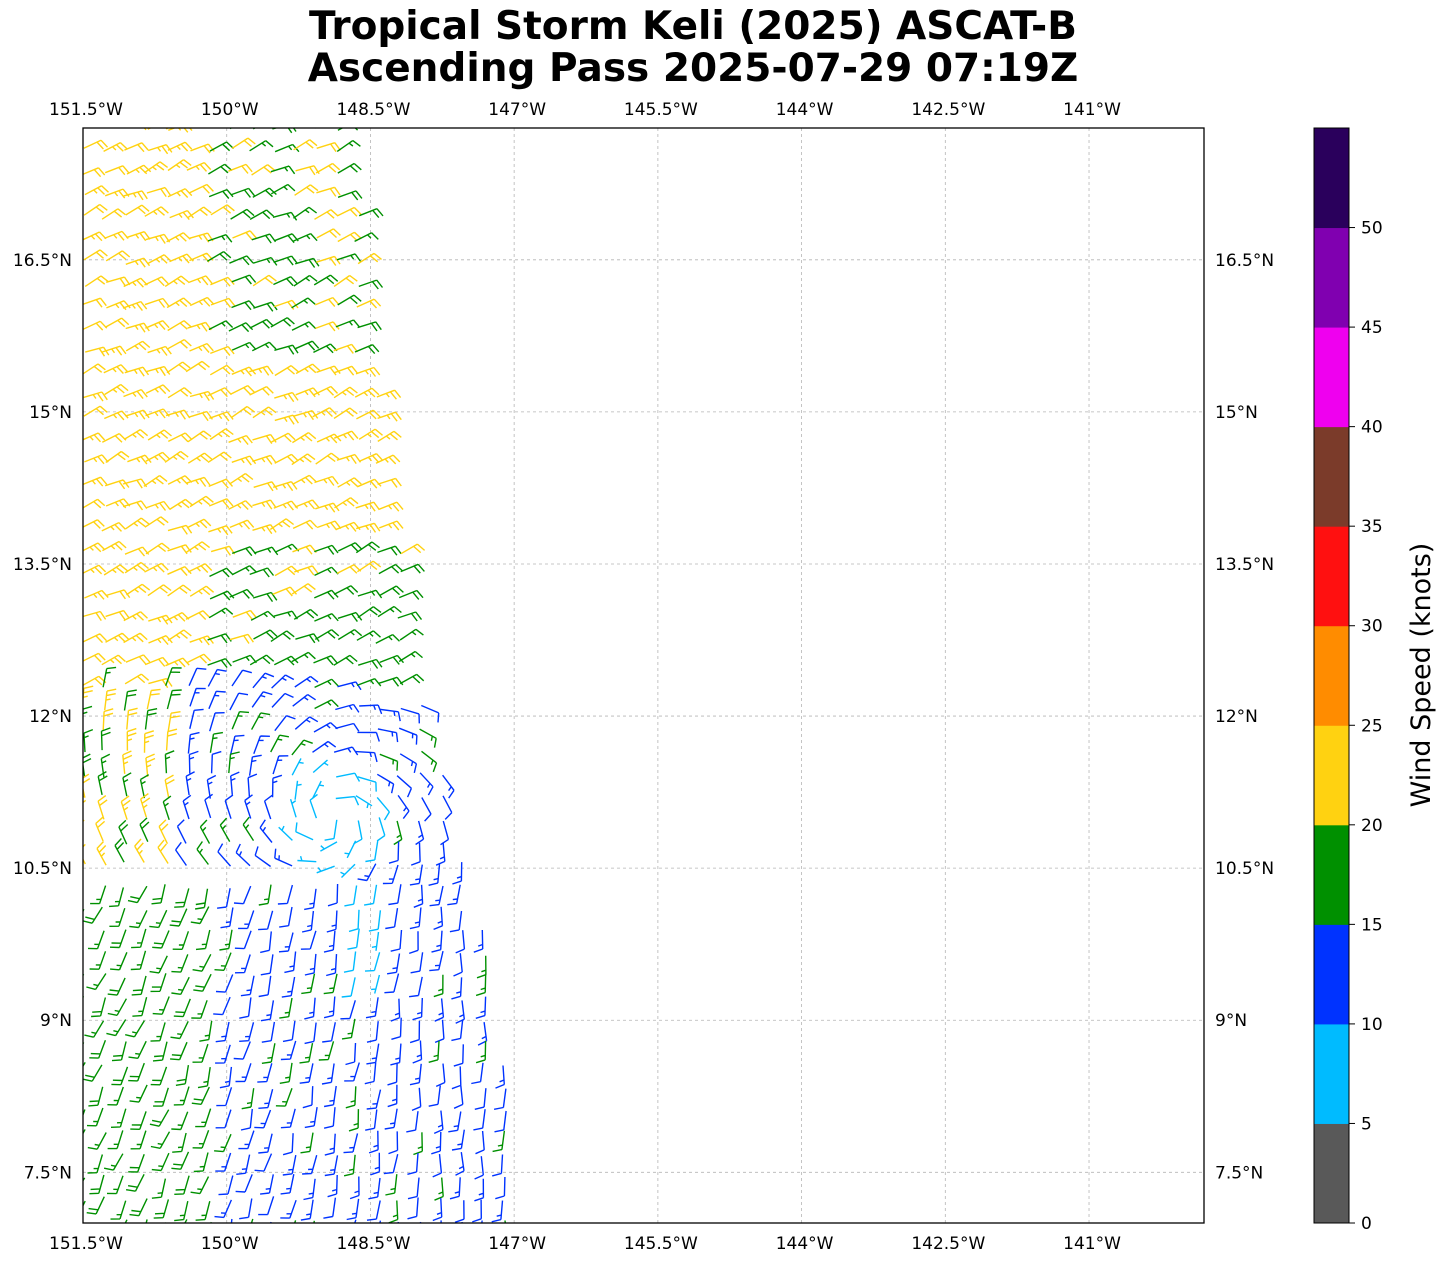 This screenshot has height=1264, width=1449. Describe the element at coordinates (86, 1244) in the screenshot. I see `lon-label-bottom: 151.5°W` at that location.